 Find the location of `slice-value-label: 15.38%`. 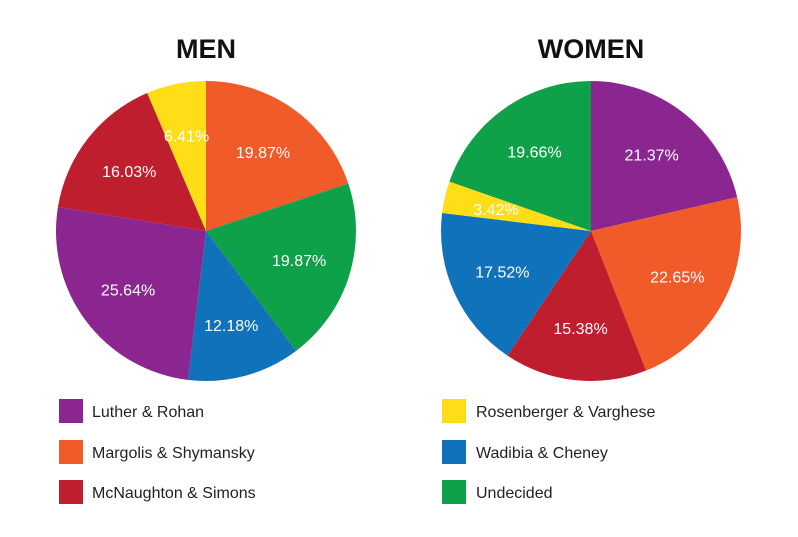

slice-value-label: 15.38% is located at coordinates (580, 329).